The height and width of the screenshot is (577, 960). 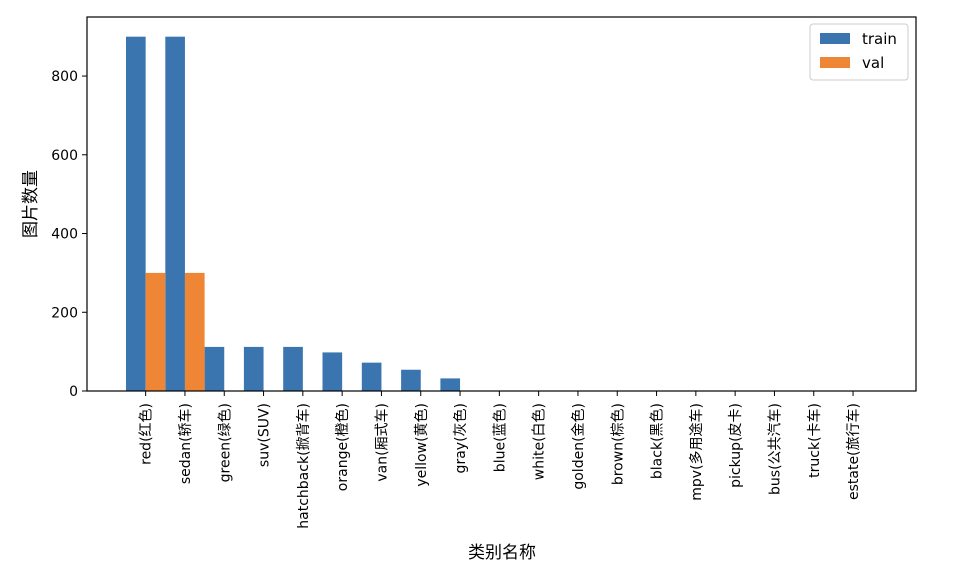 What do you see at coordinates (835, 38) in the screenshot?
I see `legend-swatch-train` at bounding box center [835, 38].